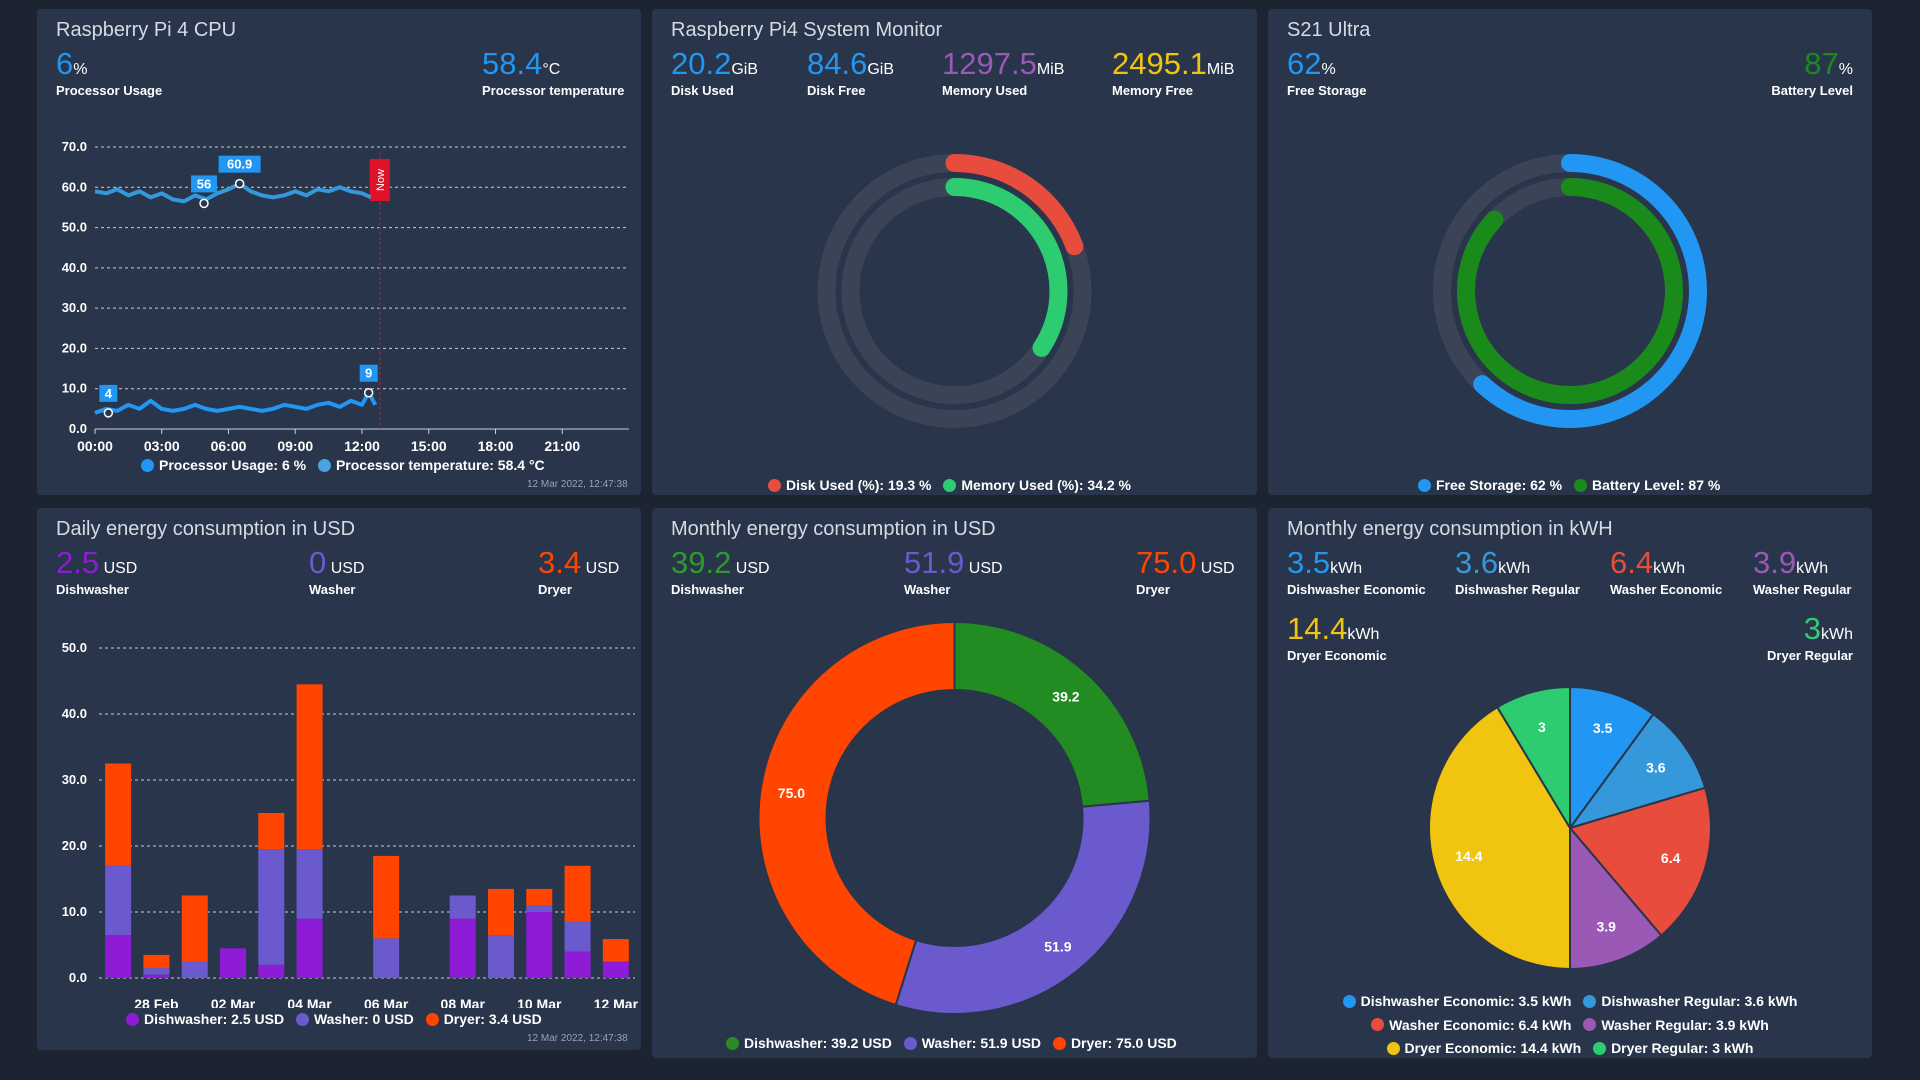 This screenshot has height=1080, width=1920. What do you see at coordinates (837, 63) in the screenshot?
I see `metric-value: 84.6` at bounding box center [837, 63].